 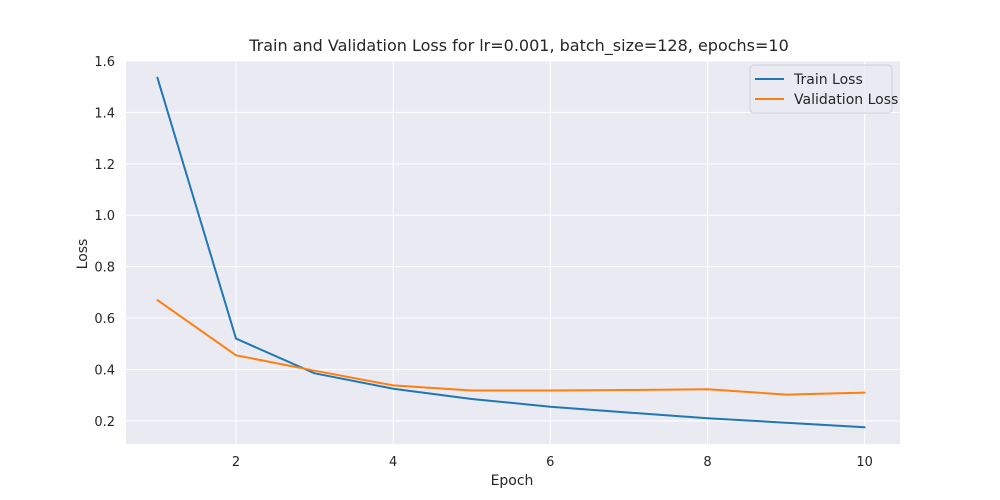 I want to click on y-tick-label: 1.2, so click(x=104, y=165).